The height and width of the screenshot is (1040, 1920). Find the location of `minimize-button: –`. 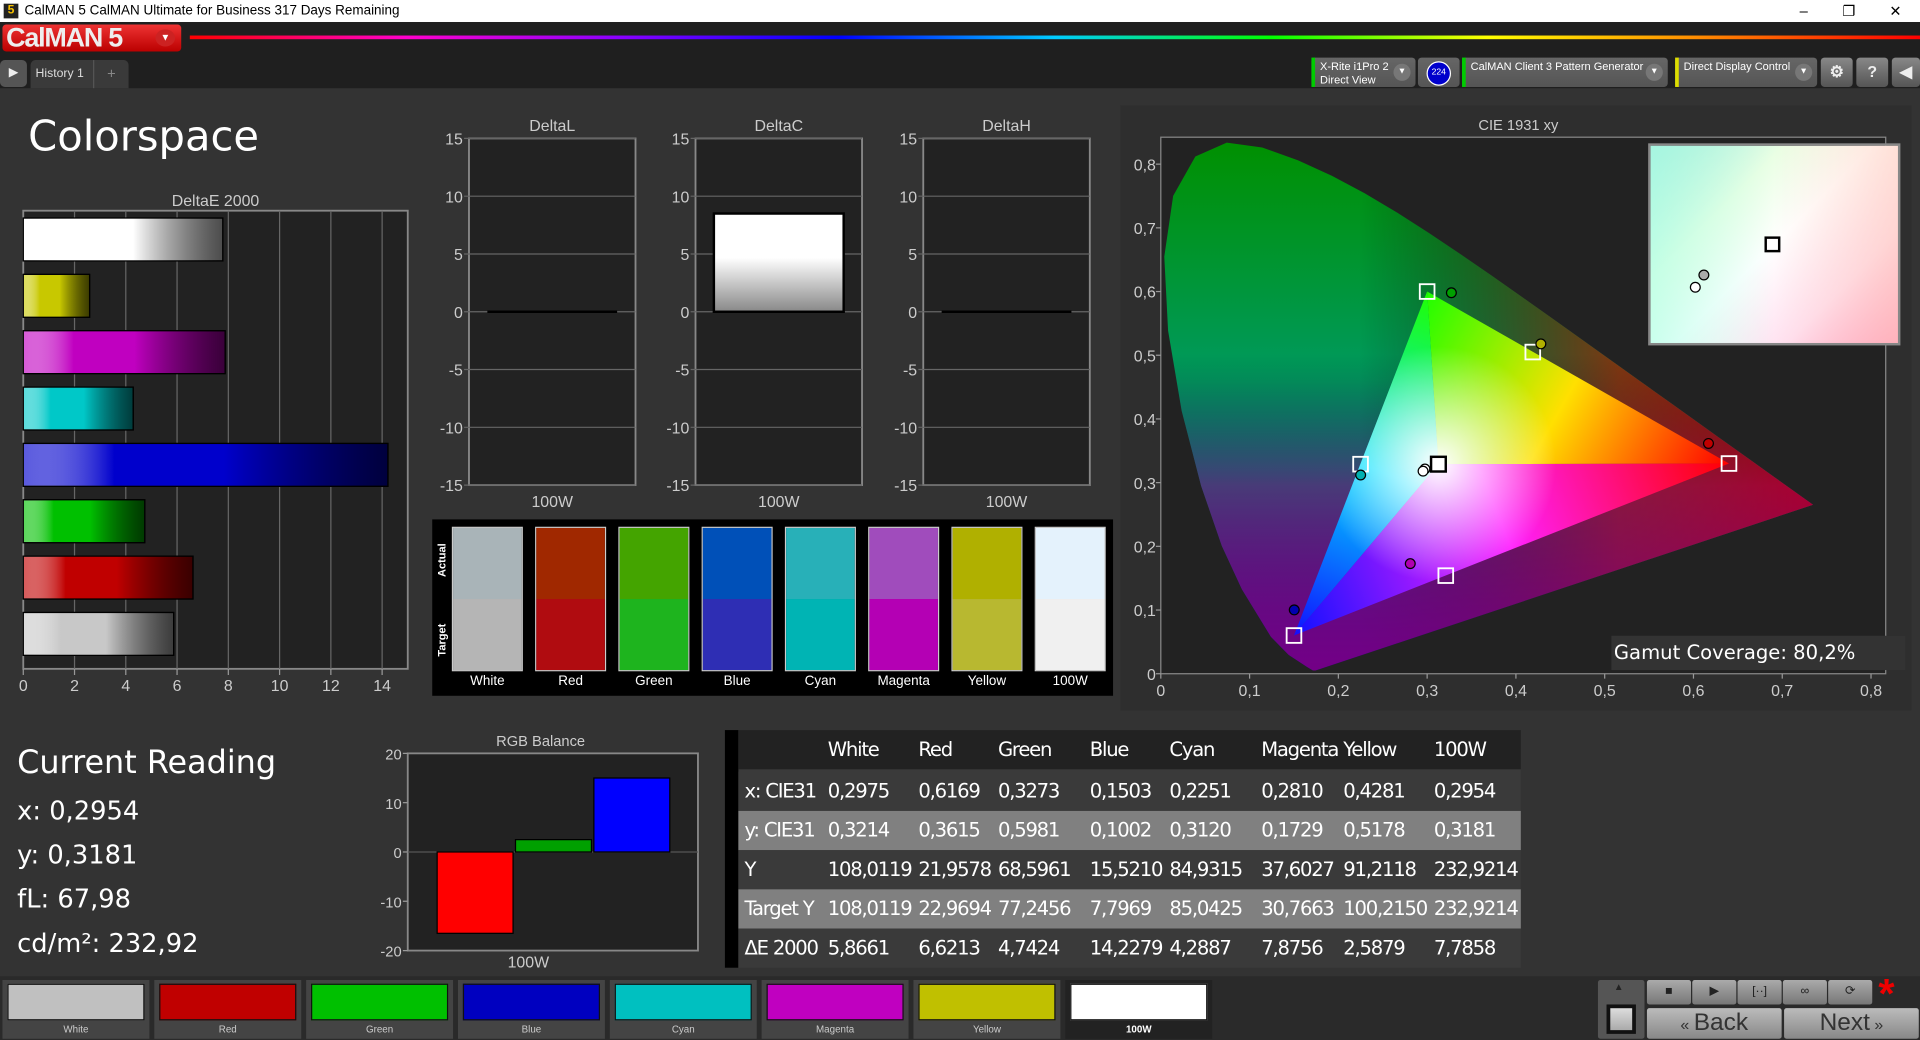

minimize-button: – is located at coordinates (1803, 11).